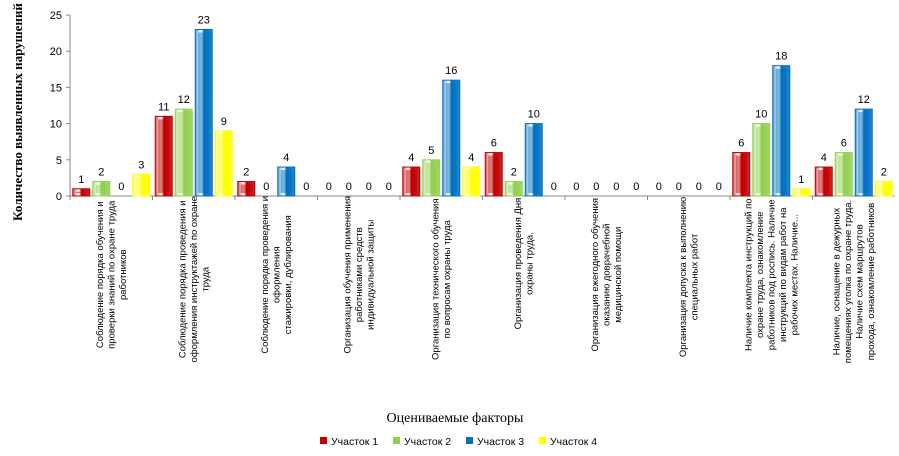  What do you see at coordinates (205, 279) in the screenshot?
I see `x-tick-label: труда` at bounding box center [205, 279].